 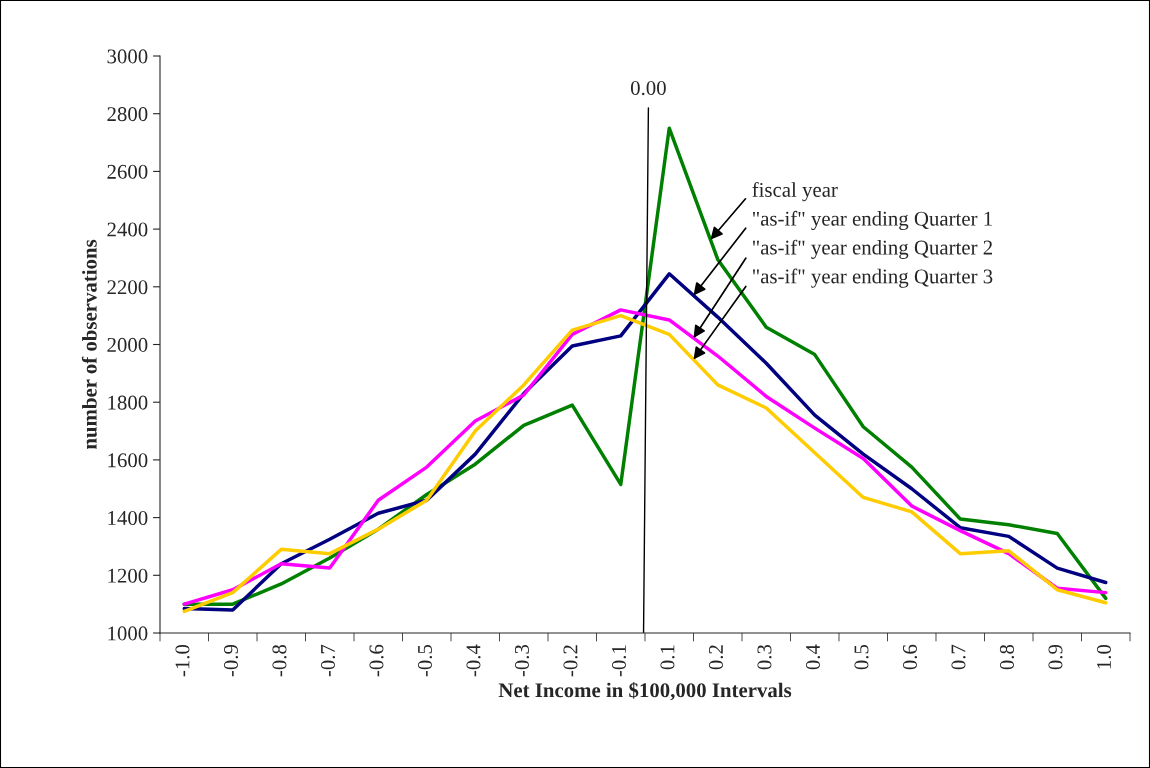 What do you see at coordinates (813, 657) in the screenshot?
I see `x-tick-label: 0.4` at bounding box center [813, 657].